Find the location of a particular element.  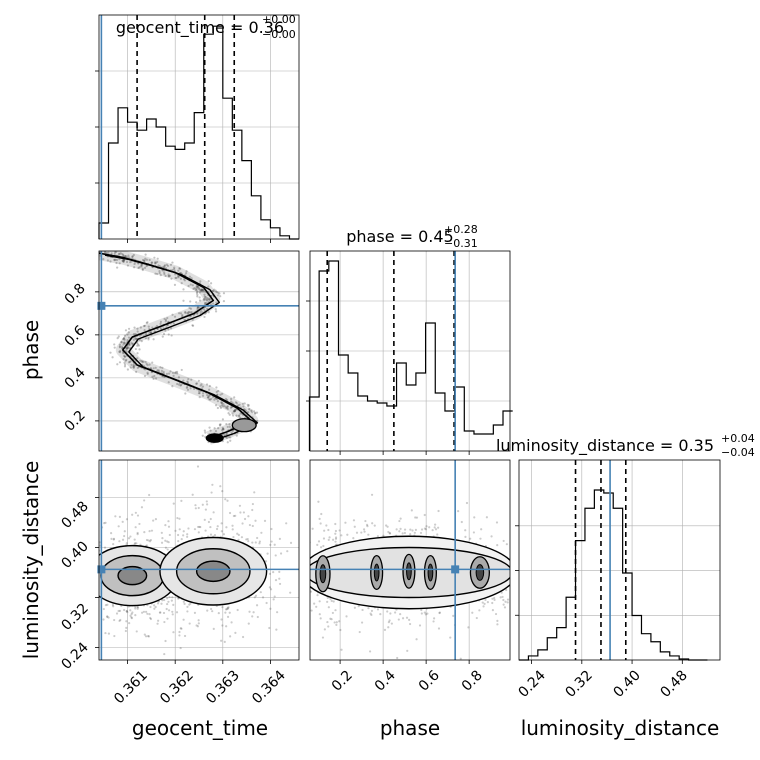

tick-label-phase-y-3: 0.8 is located at coordinates (75, 294).